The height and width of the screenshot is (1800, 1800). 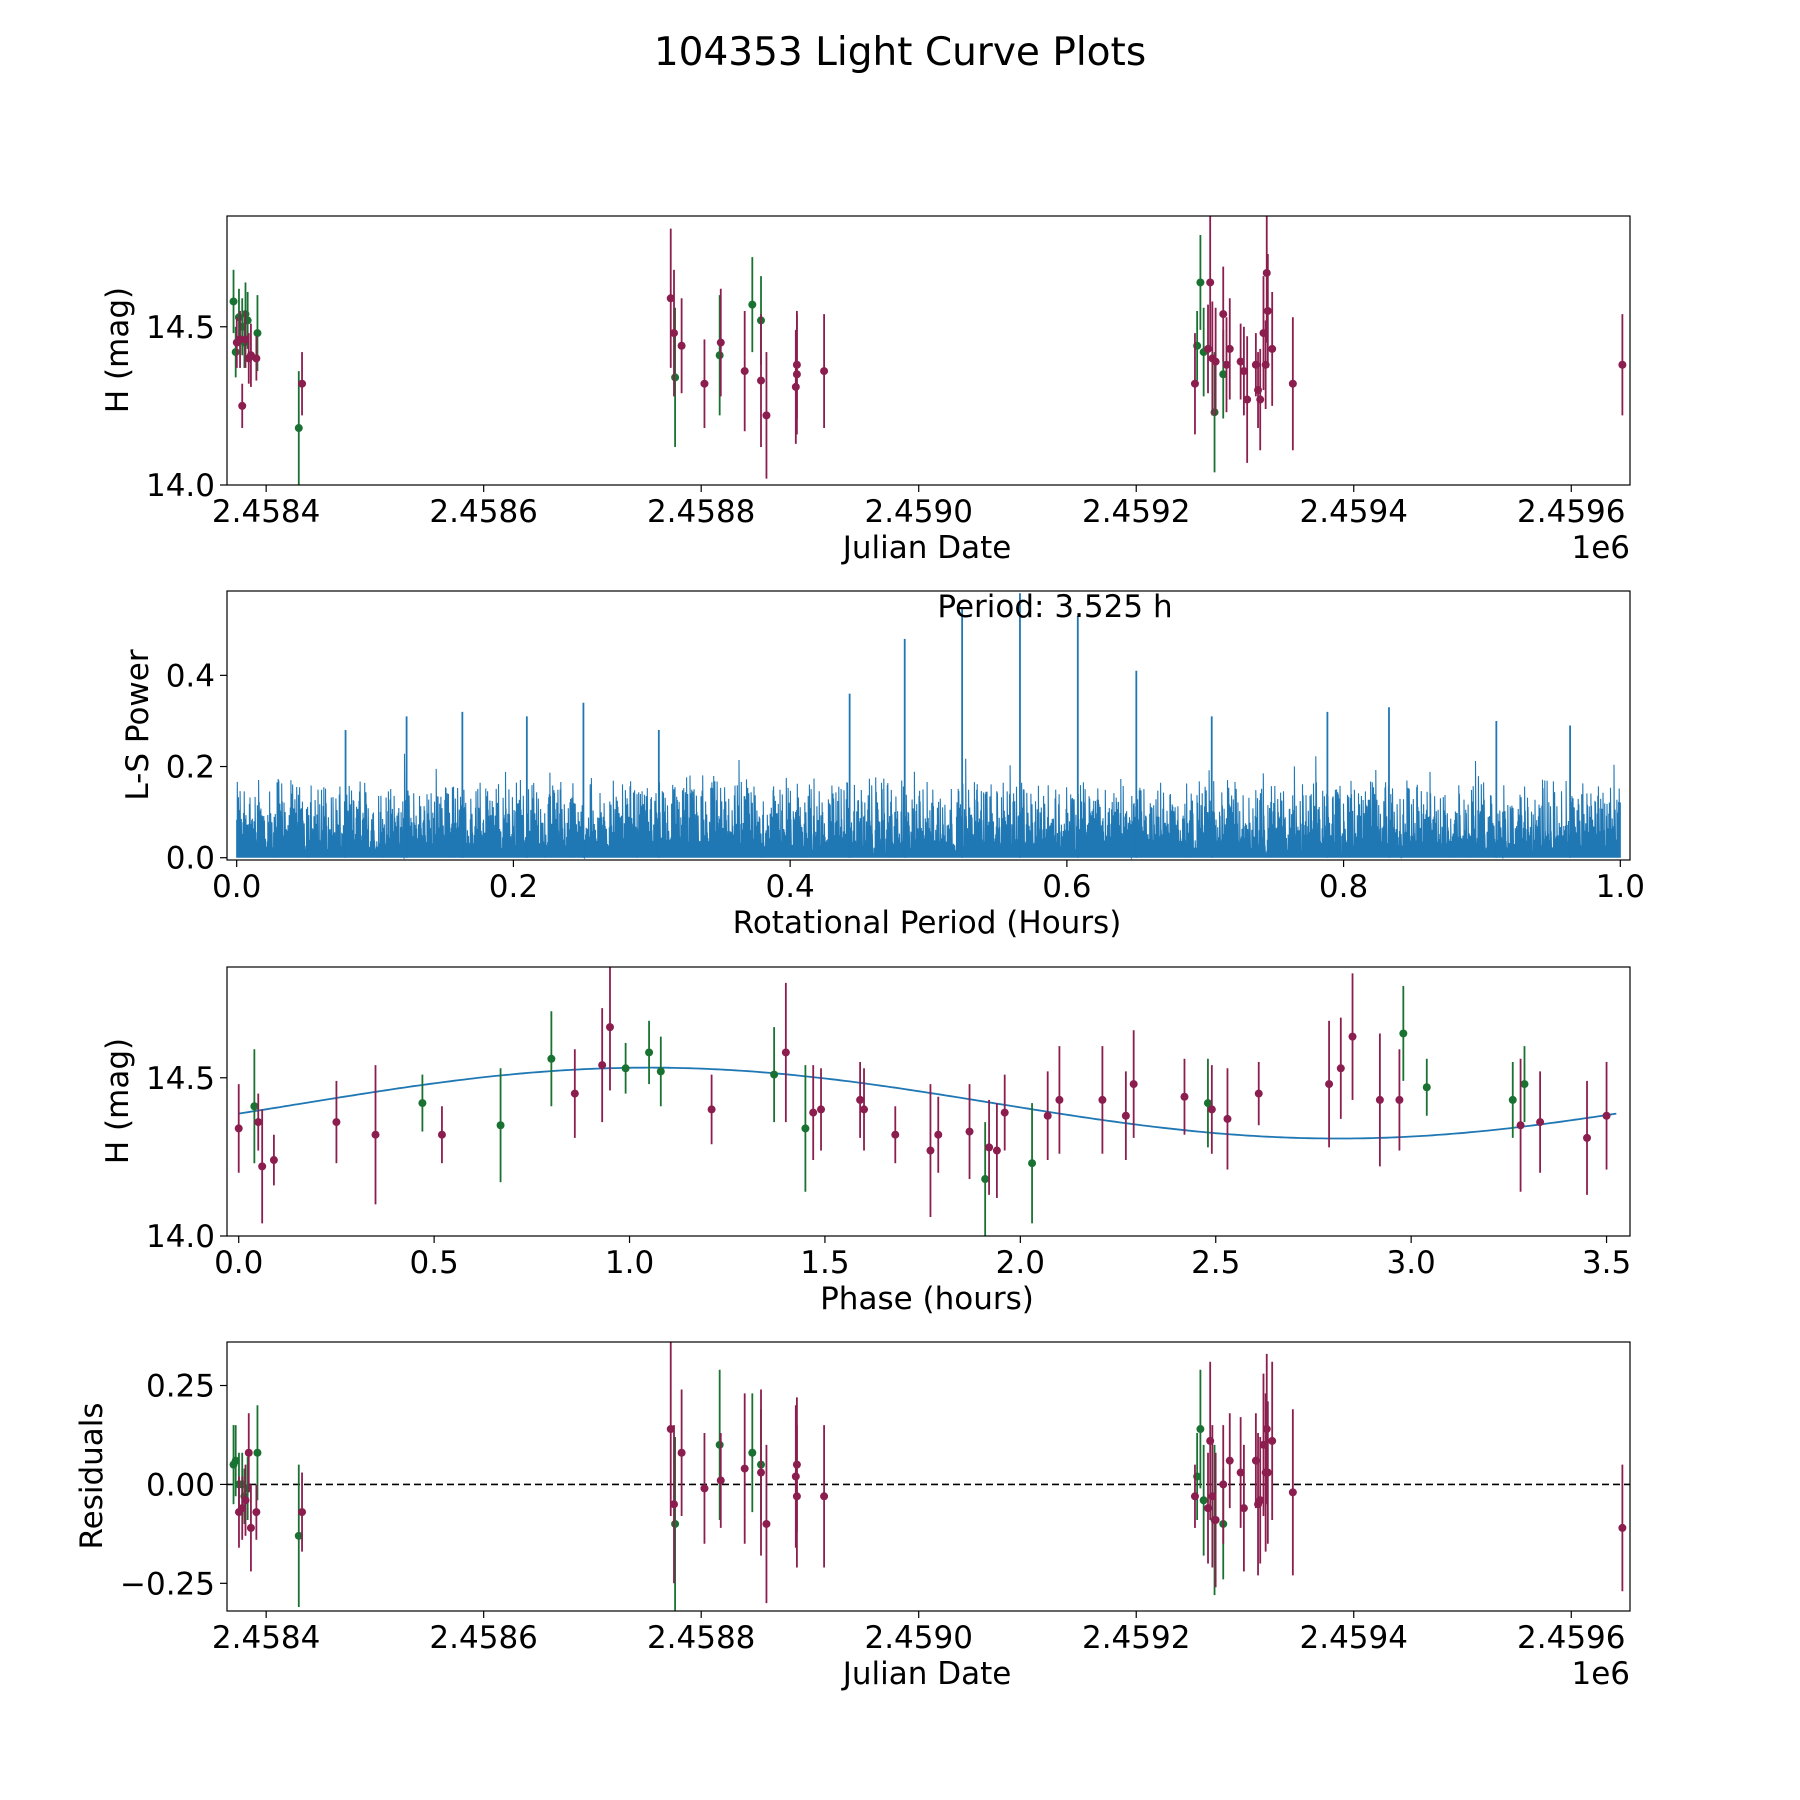 What do you see at coordinates (236, 887) in the screenshot?
I see `periodogram-xtick-label: 0.0` at bounding box center [236, 887].